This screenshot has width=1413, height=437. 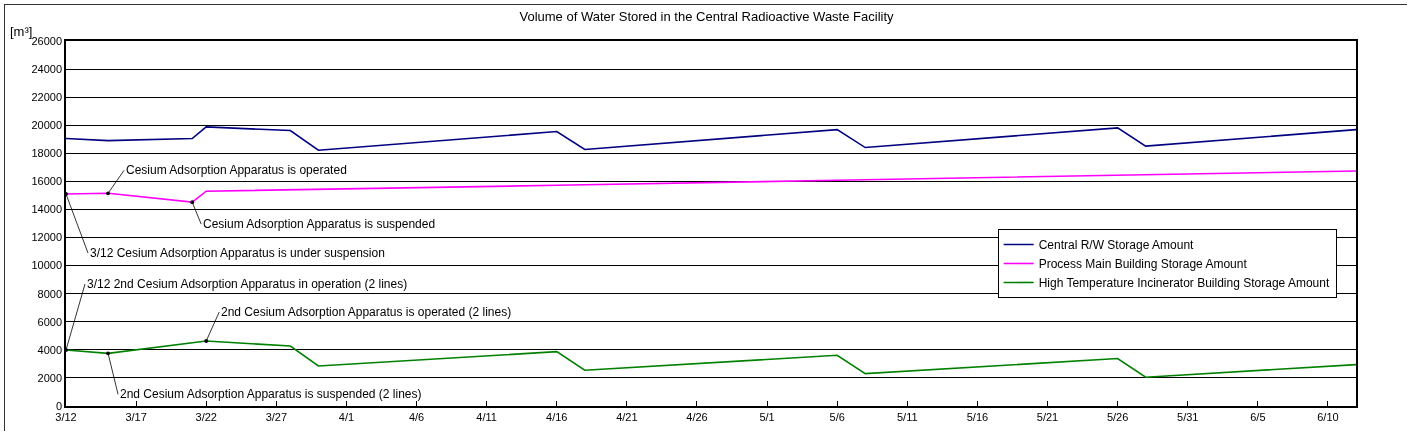 I want to click on y-tick-label: 6000, so click(x=50, y=321).